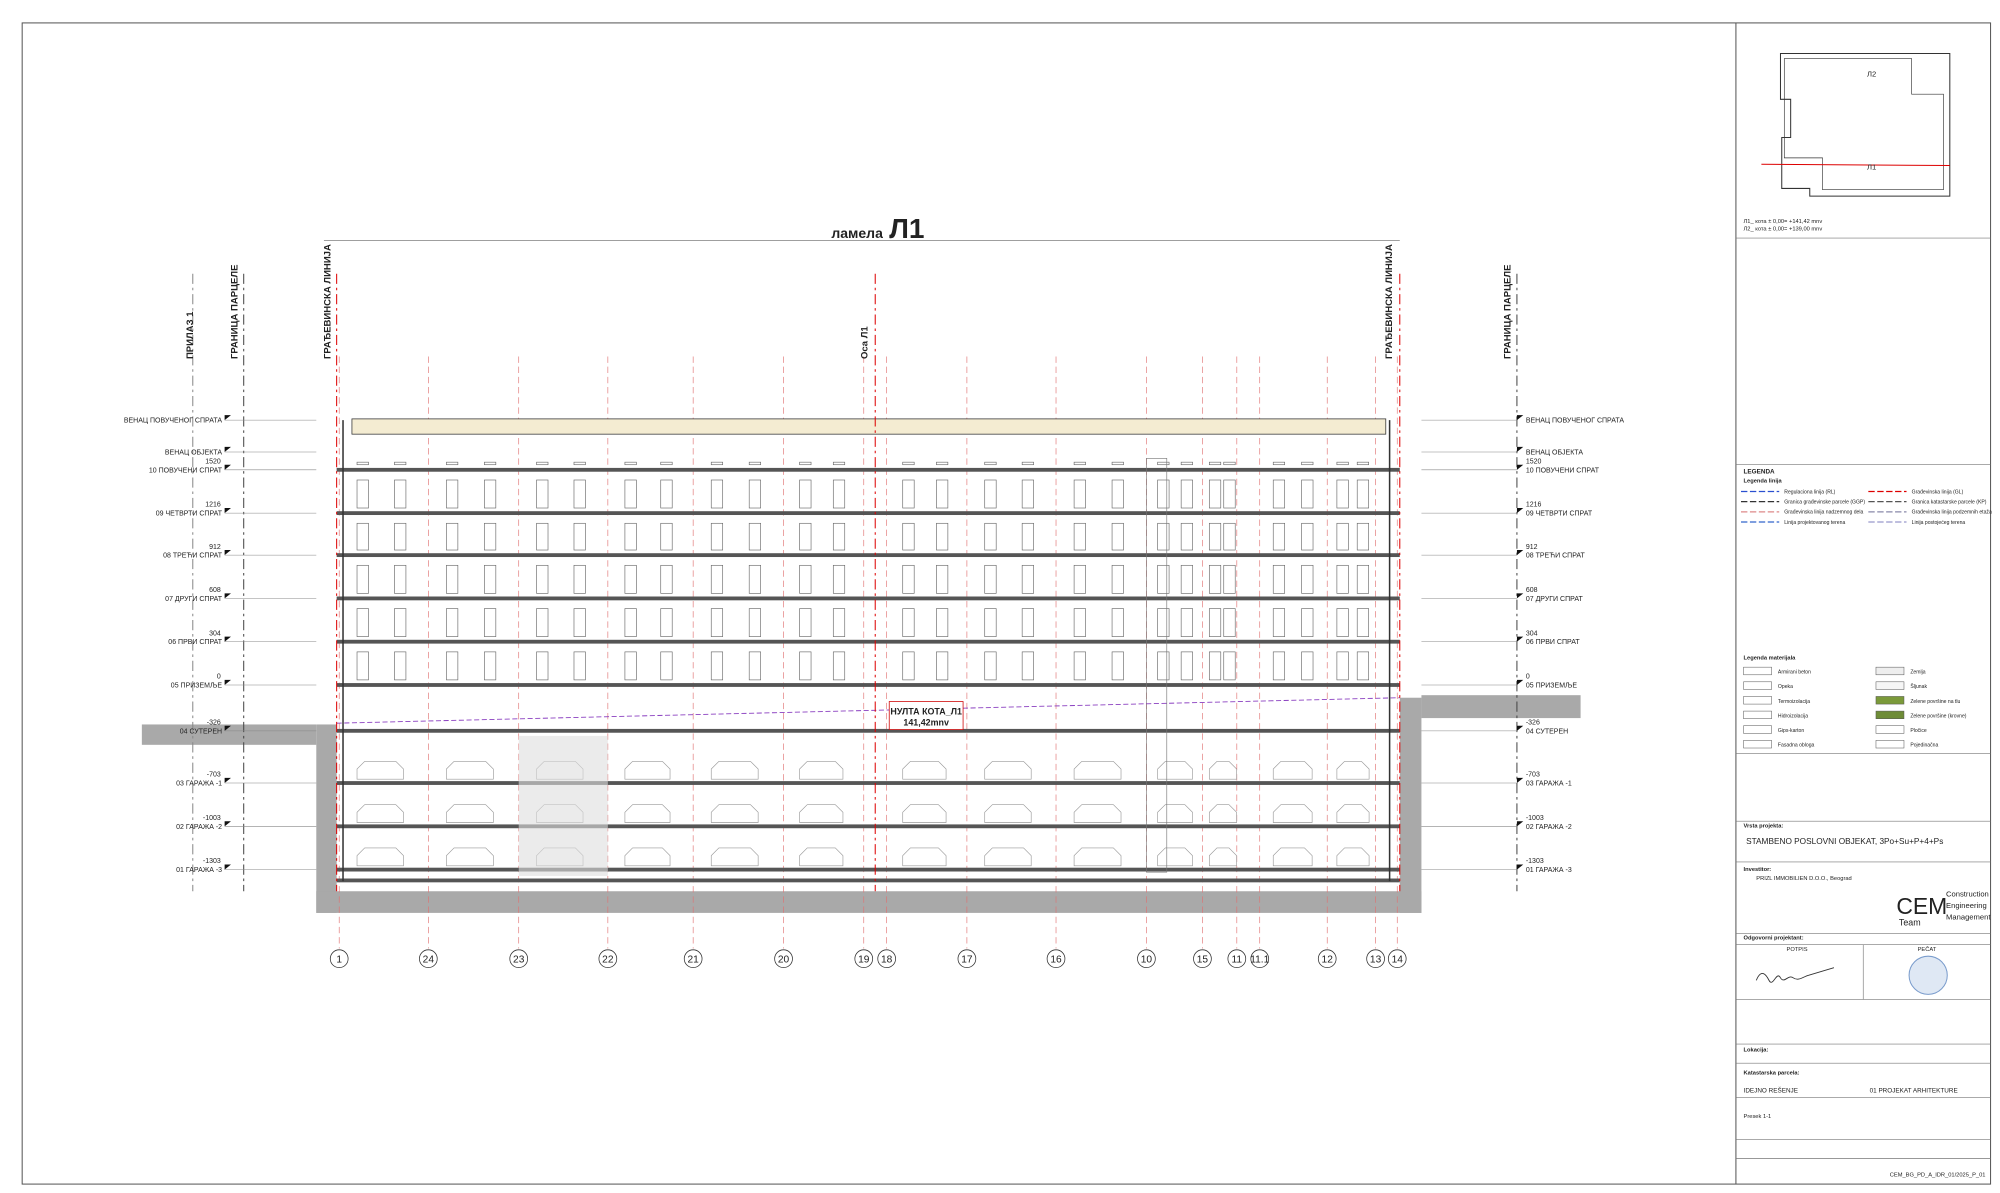  Describe the element at coordinates (1966, 905) in the screenshot. I see `logo-line: Engineering` at that location.